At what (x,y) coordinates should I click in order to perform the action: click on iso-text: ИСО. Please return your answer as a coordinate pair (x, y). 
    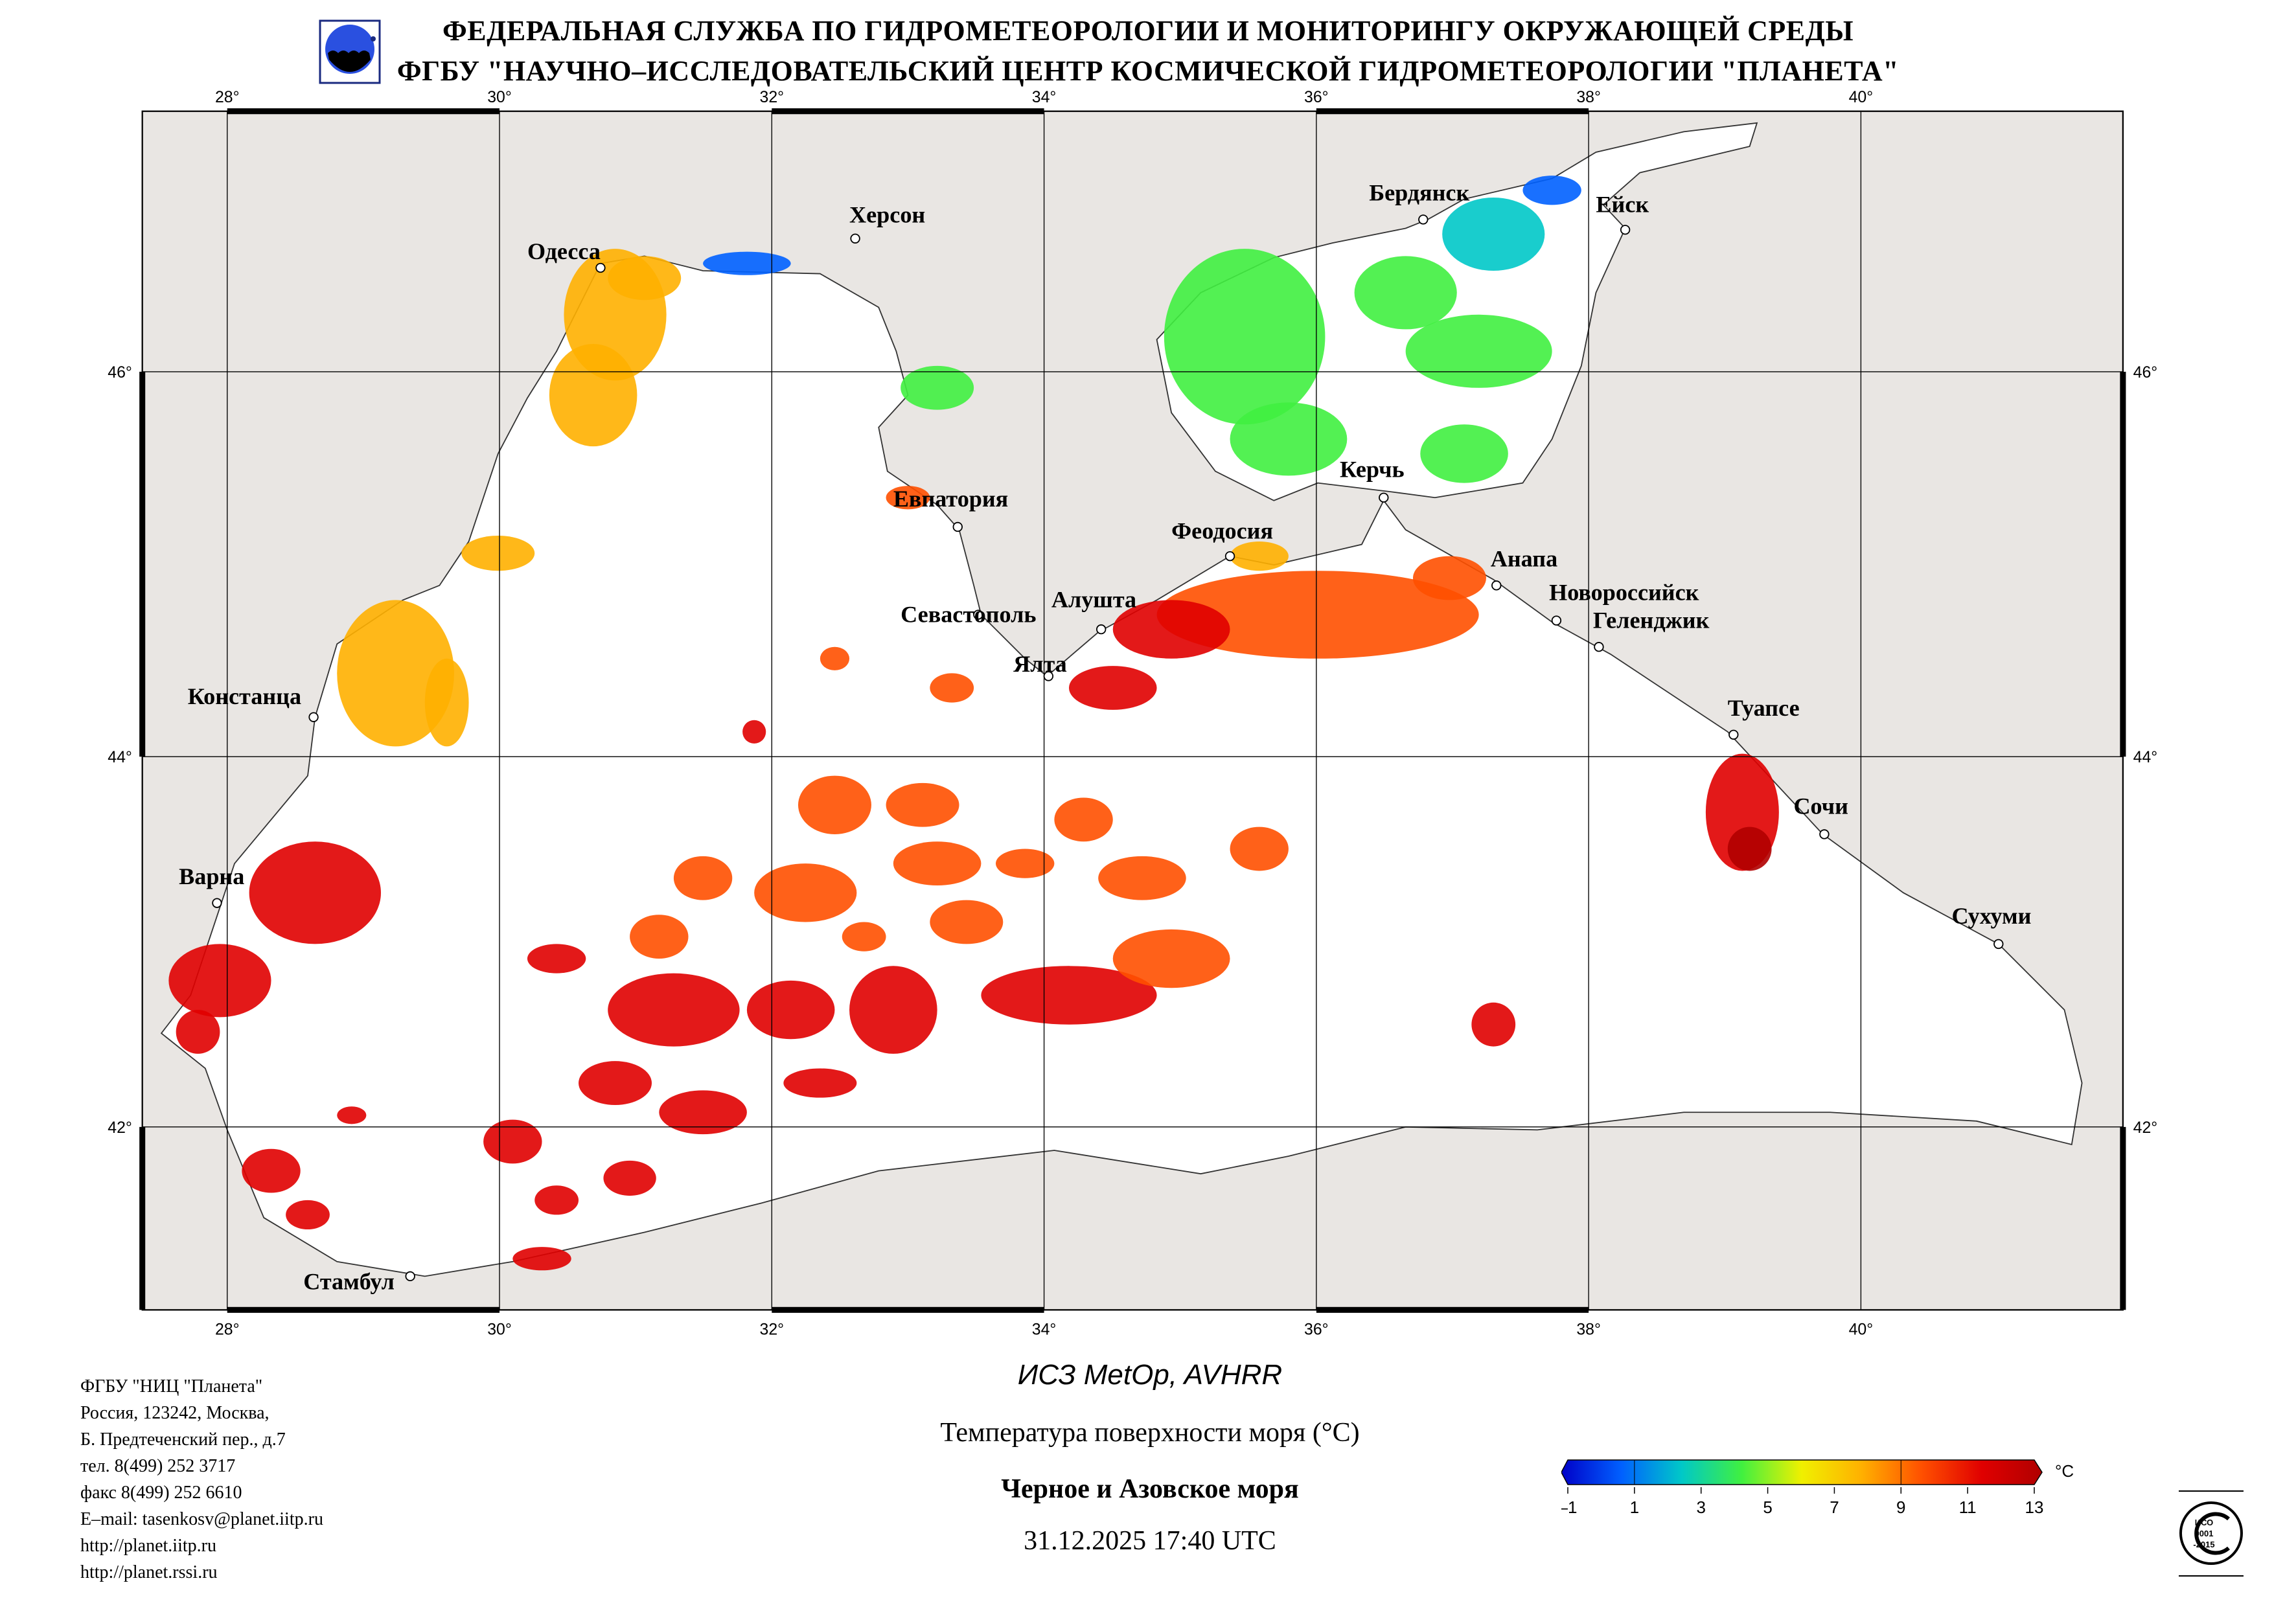
    Looking at the image, I should click on (2204, 1522).